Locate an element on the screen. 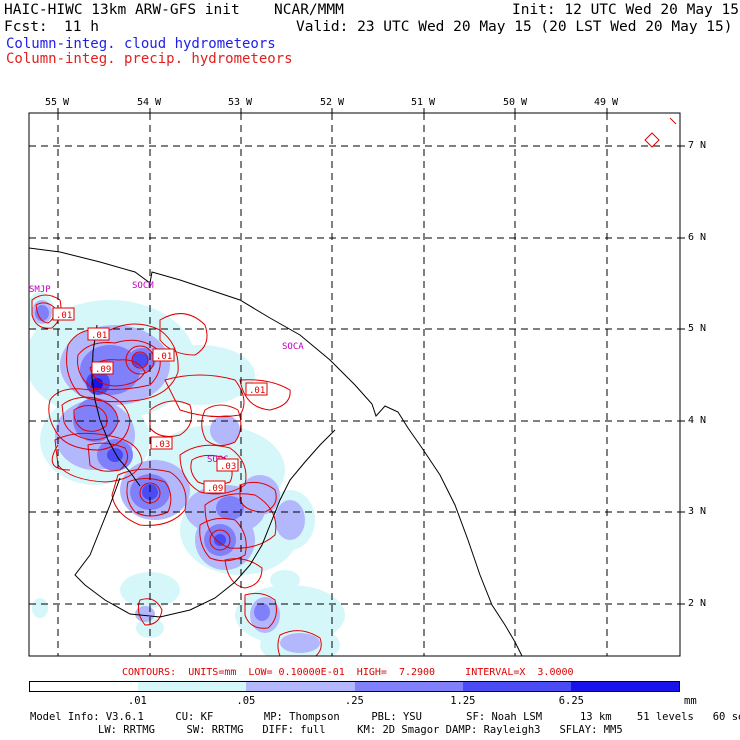 This screenshot has width=740, height=740. lat-label: 7 N is located at coordinates (697, 145).